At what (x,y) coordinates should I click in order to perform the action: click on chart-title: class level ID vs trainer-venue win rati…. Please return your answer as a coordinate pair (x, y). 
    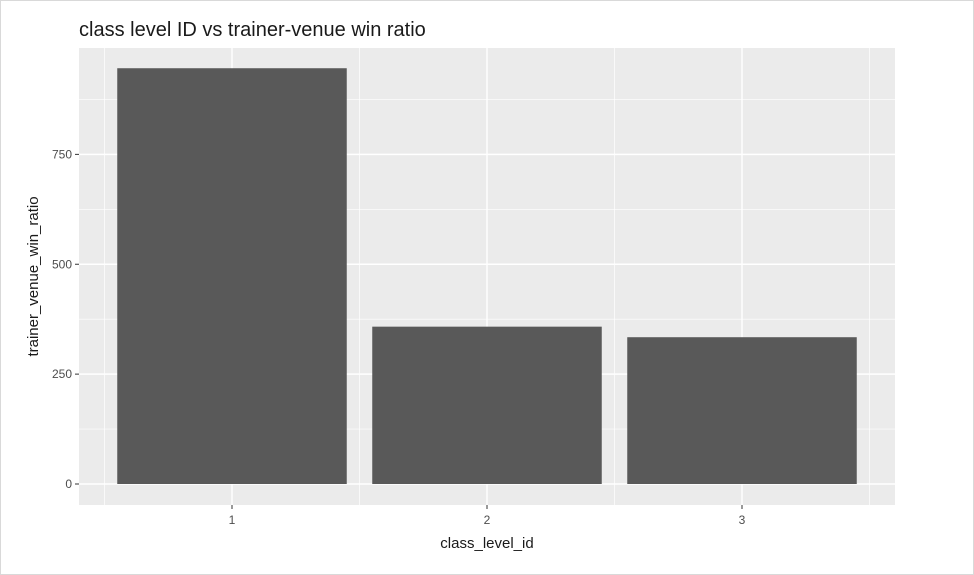
    Looking at the image, I should click on (252, 30).